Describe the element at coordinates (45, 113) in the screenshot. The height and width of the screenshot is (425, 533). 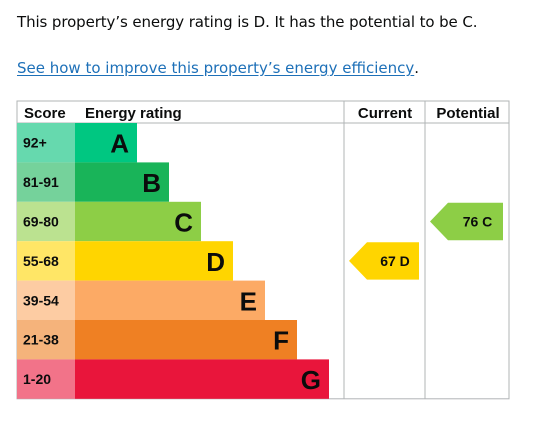
I see `header-score: Score` at that location.